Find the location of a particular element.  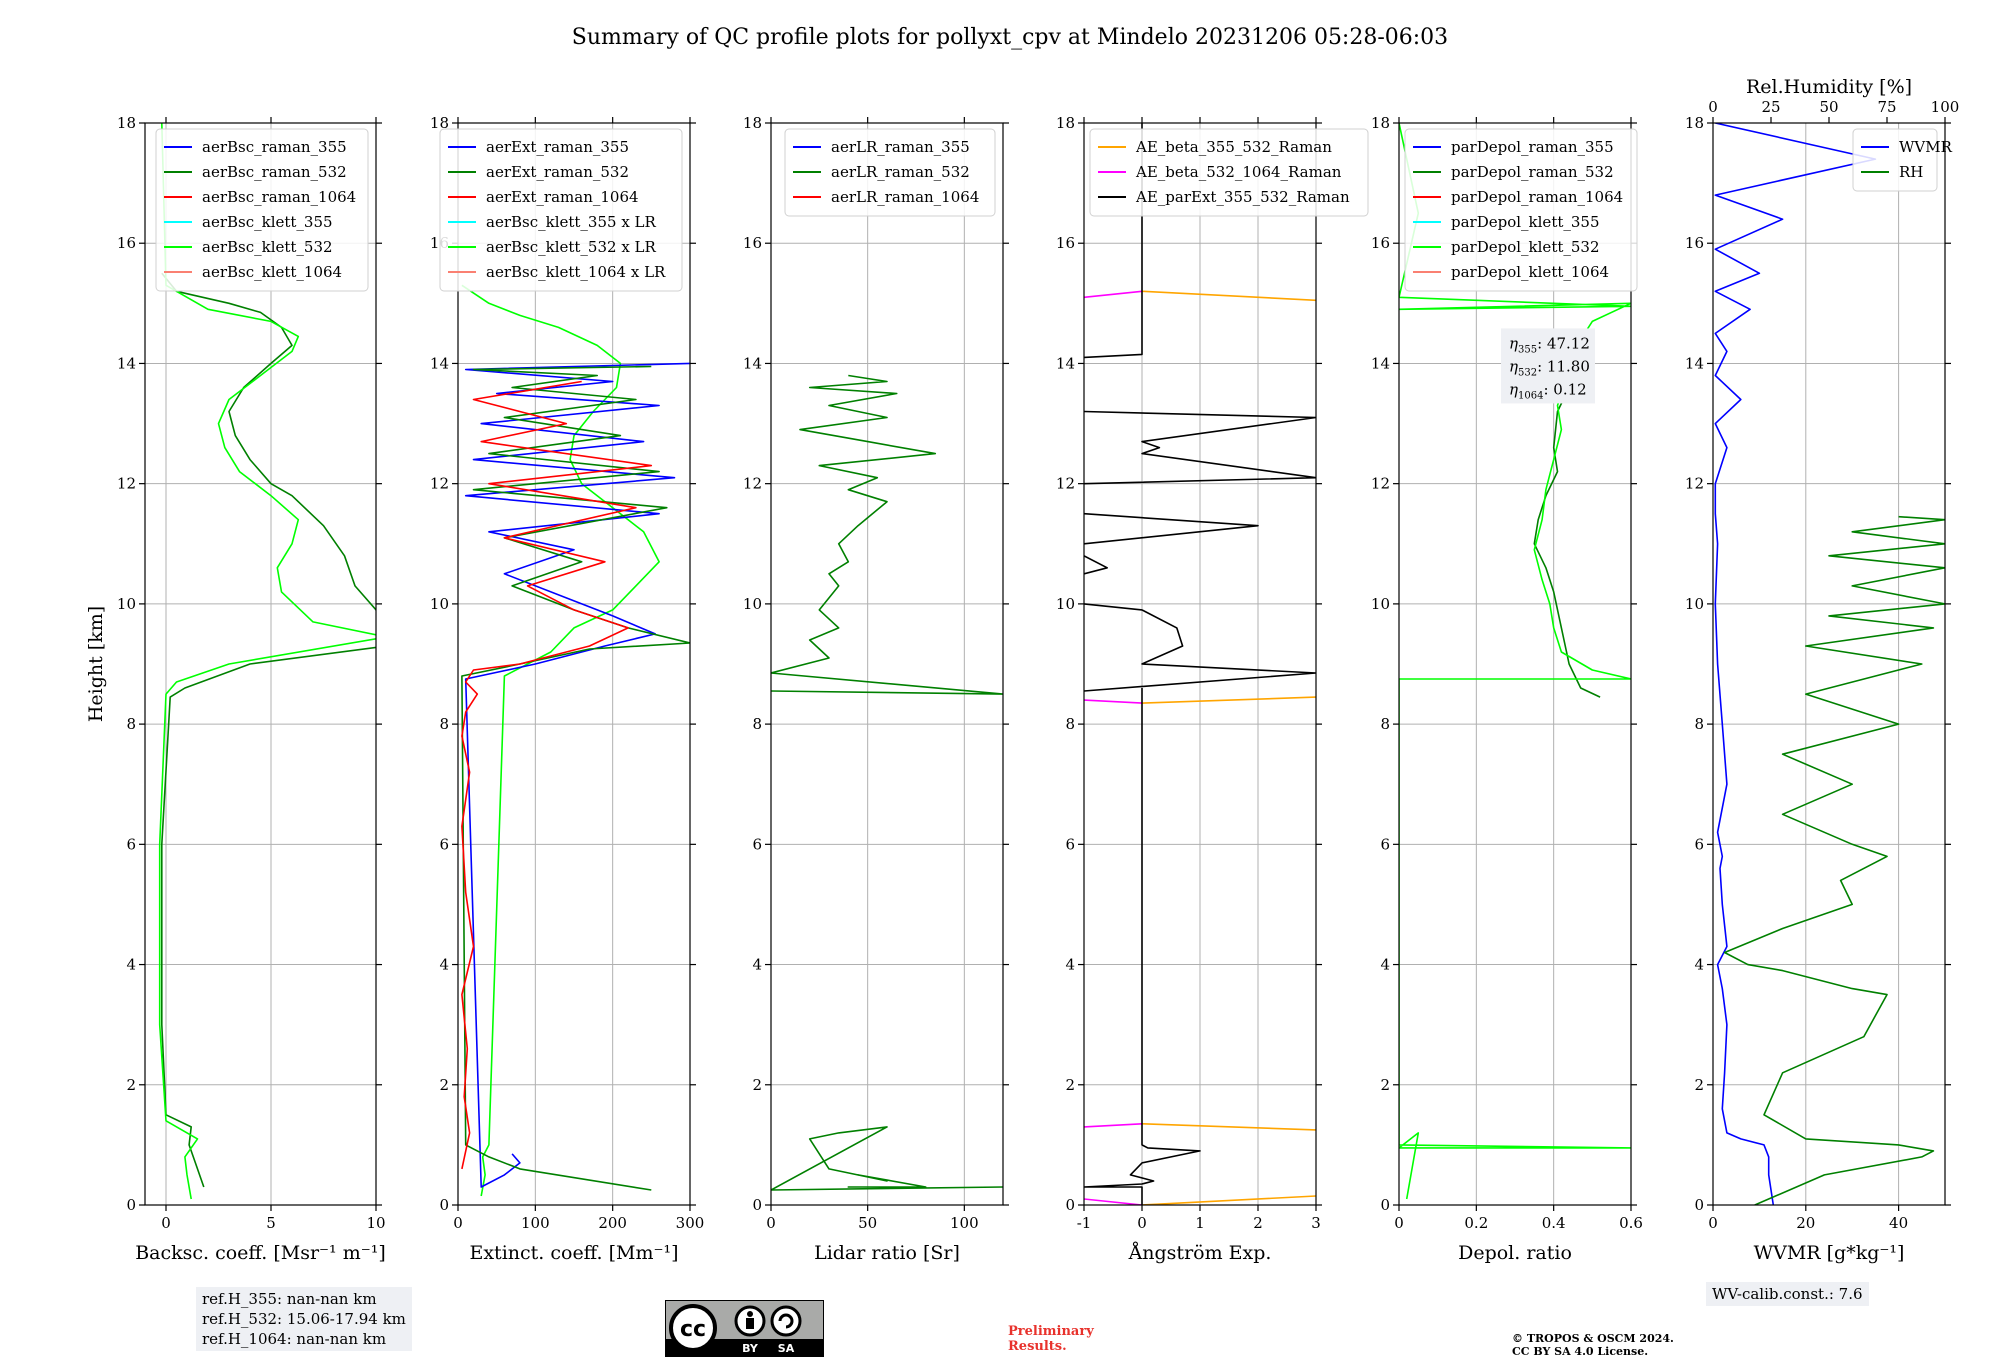

x-tick-label: 100 is located at coordinates (535, 1223).